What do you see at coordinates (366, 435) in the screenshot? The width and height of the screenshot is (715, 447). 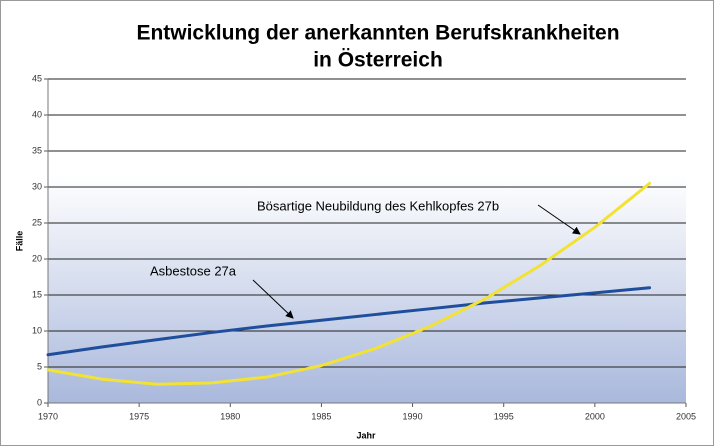 I see `x-axis-label: Jahr` at bounding box center [366, 435].